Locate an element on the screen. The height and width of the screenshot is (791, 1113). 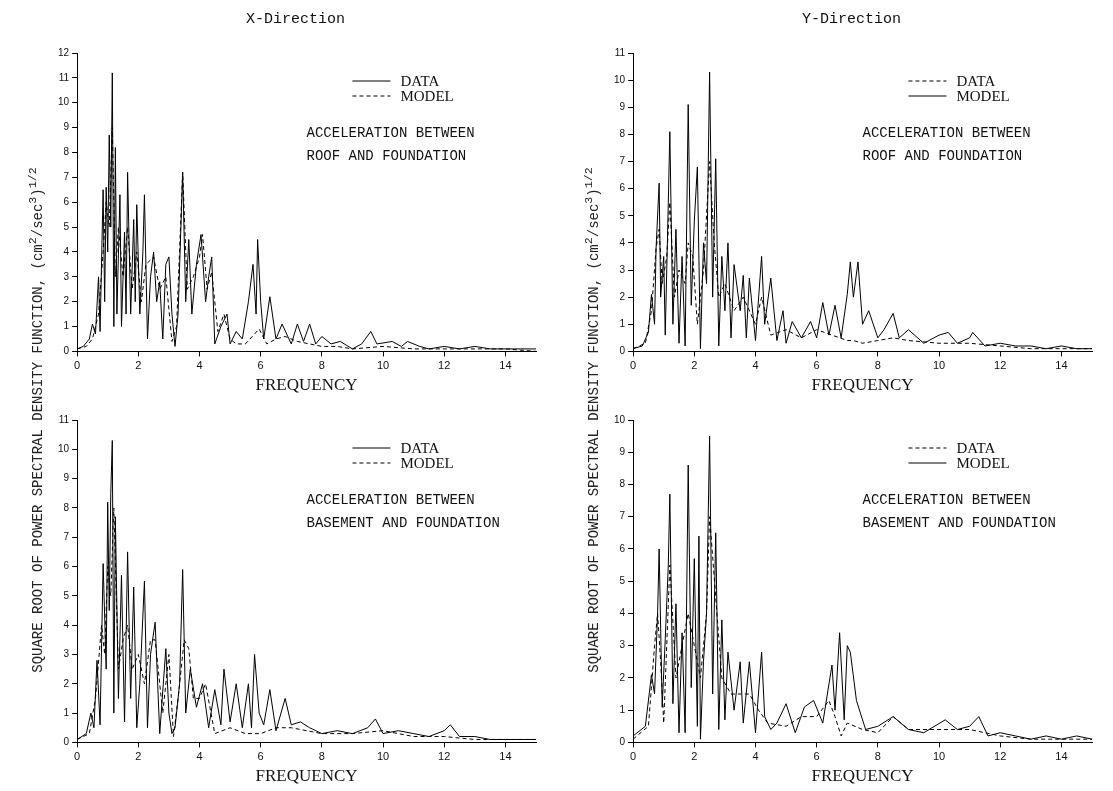
chart-title: X-Direction is located at coordinates (295, 19).